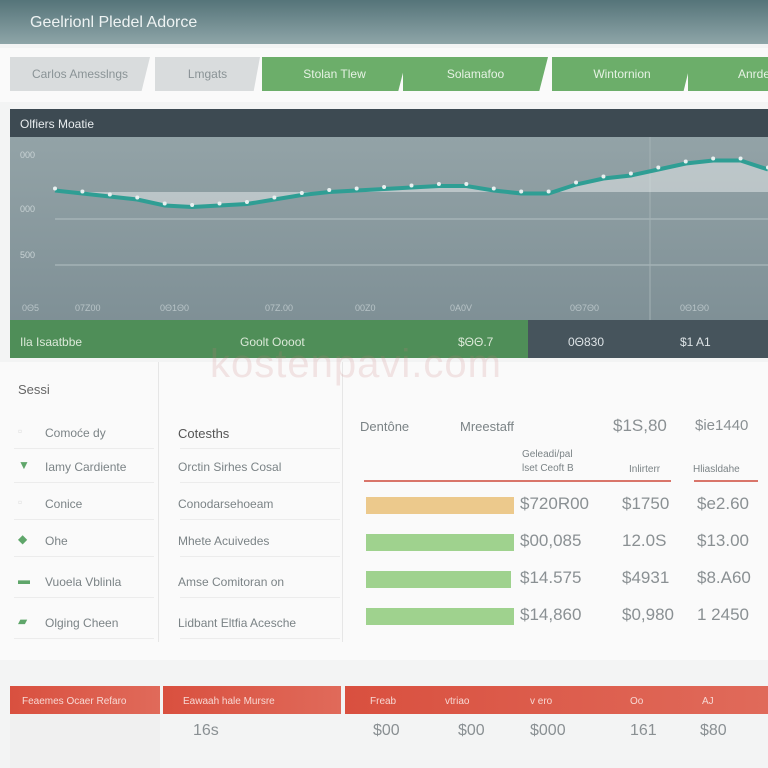 The height and width of the screenshot is (768, 768). I want to click on bottom-header: AJ, so click(708, 701).